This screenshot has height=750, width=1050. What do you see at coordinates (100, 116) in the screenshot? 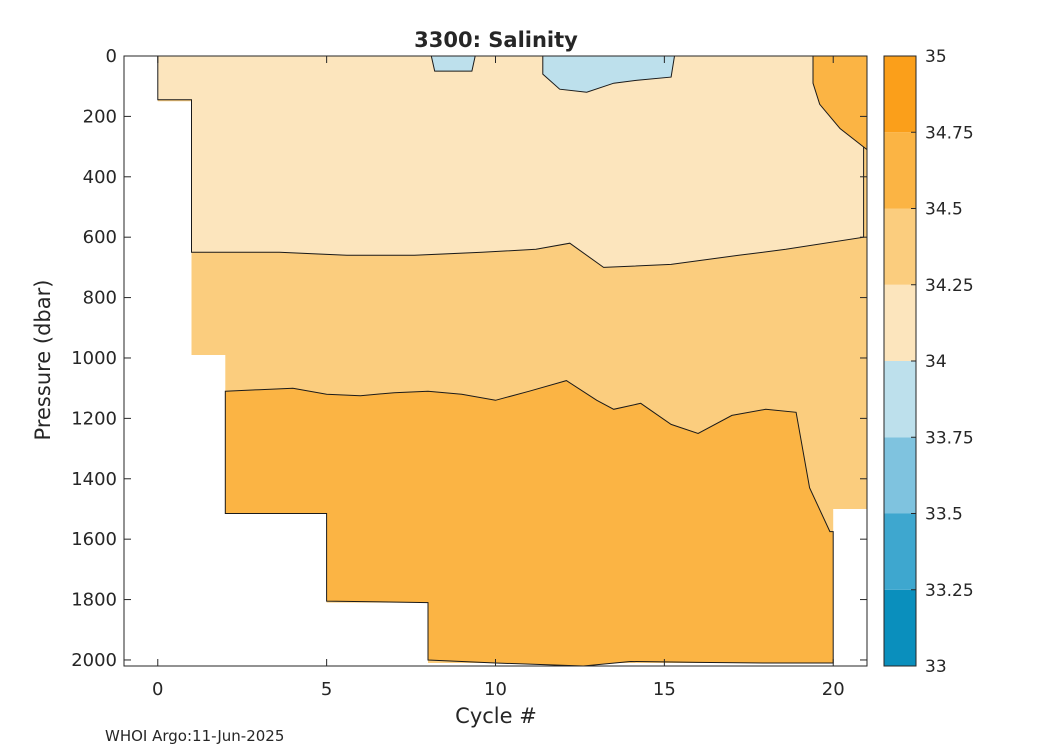
I see `y-tick-label: 200` at bounding box center [100, 116].